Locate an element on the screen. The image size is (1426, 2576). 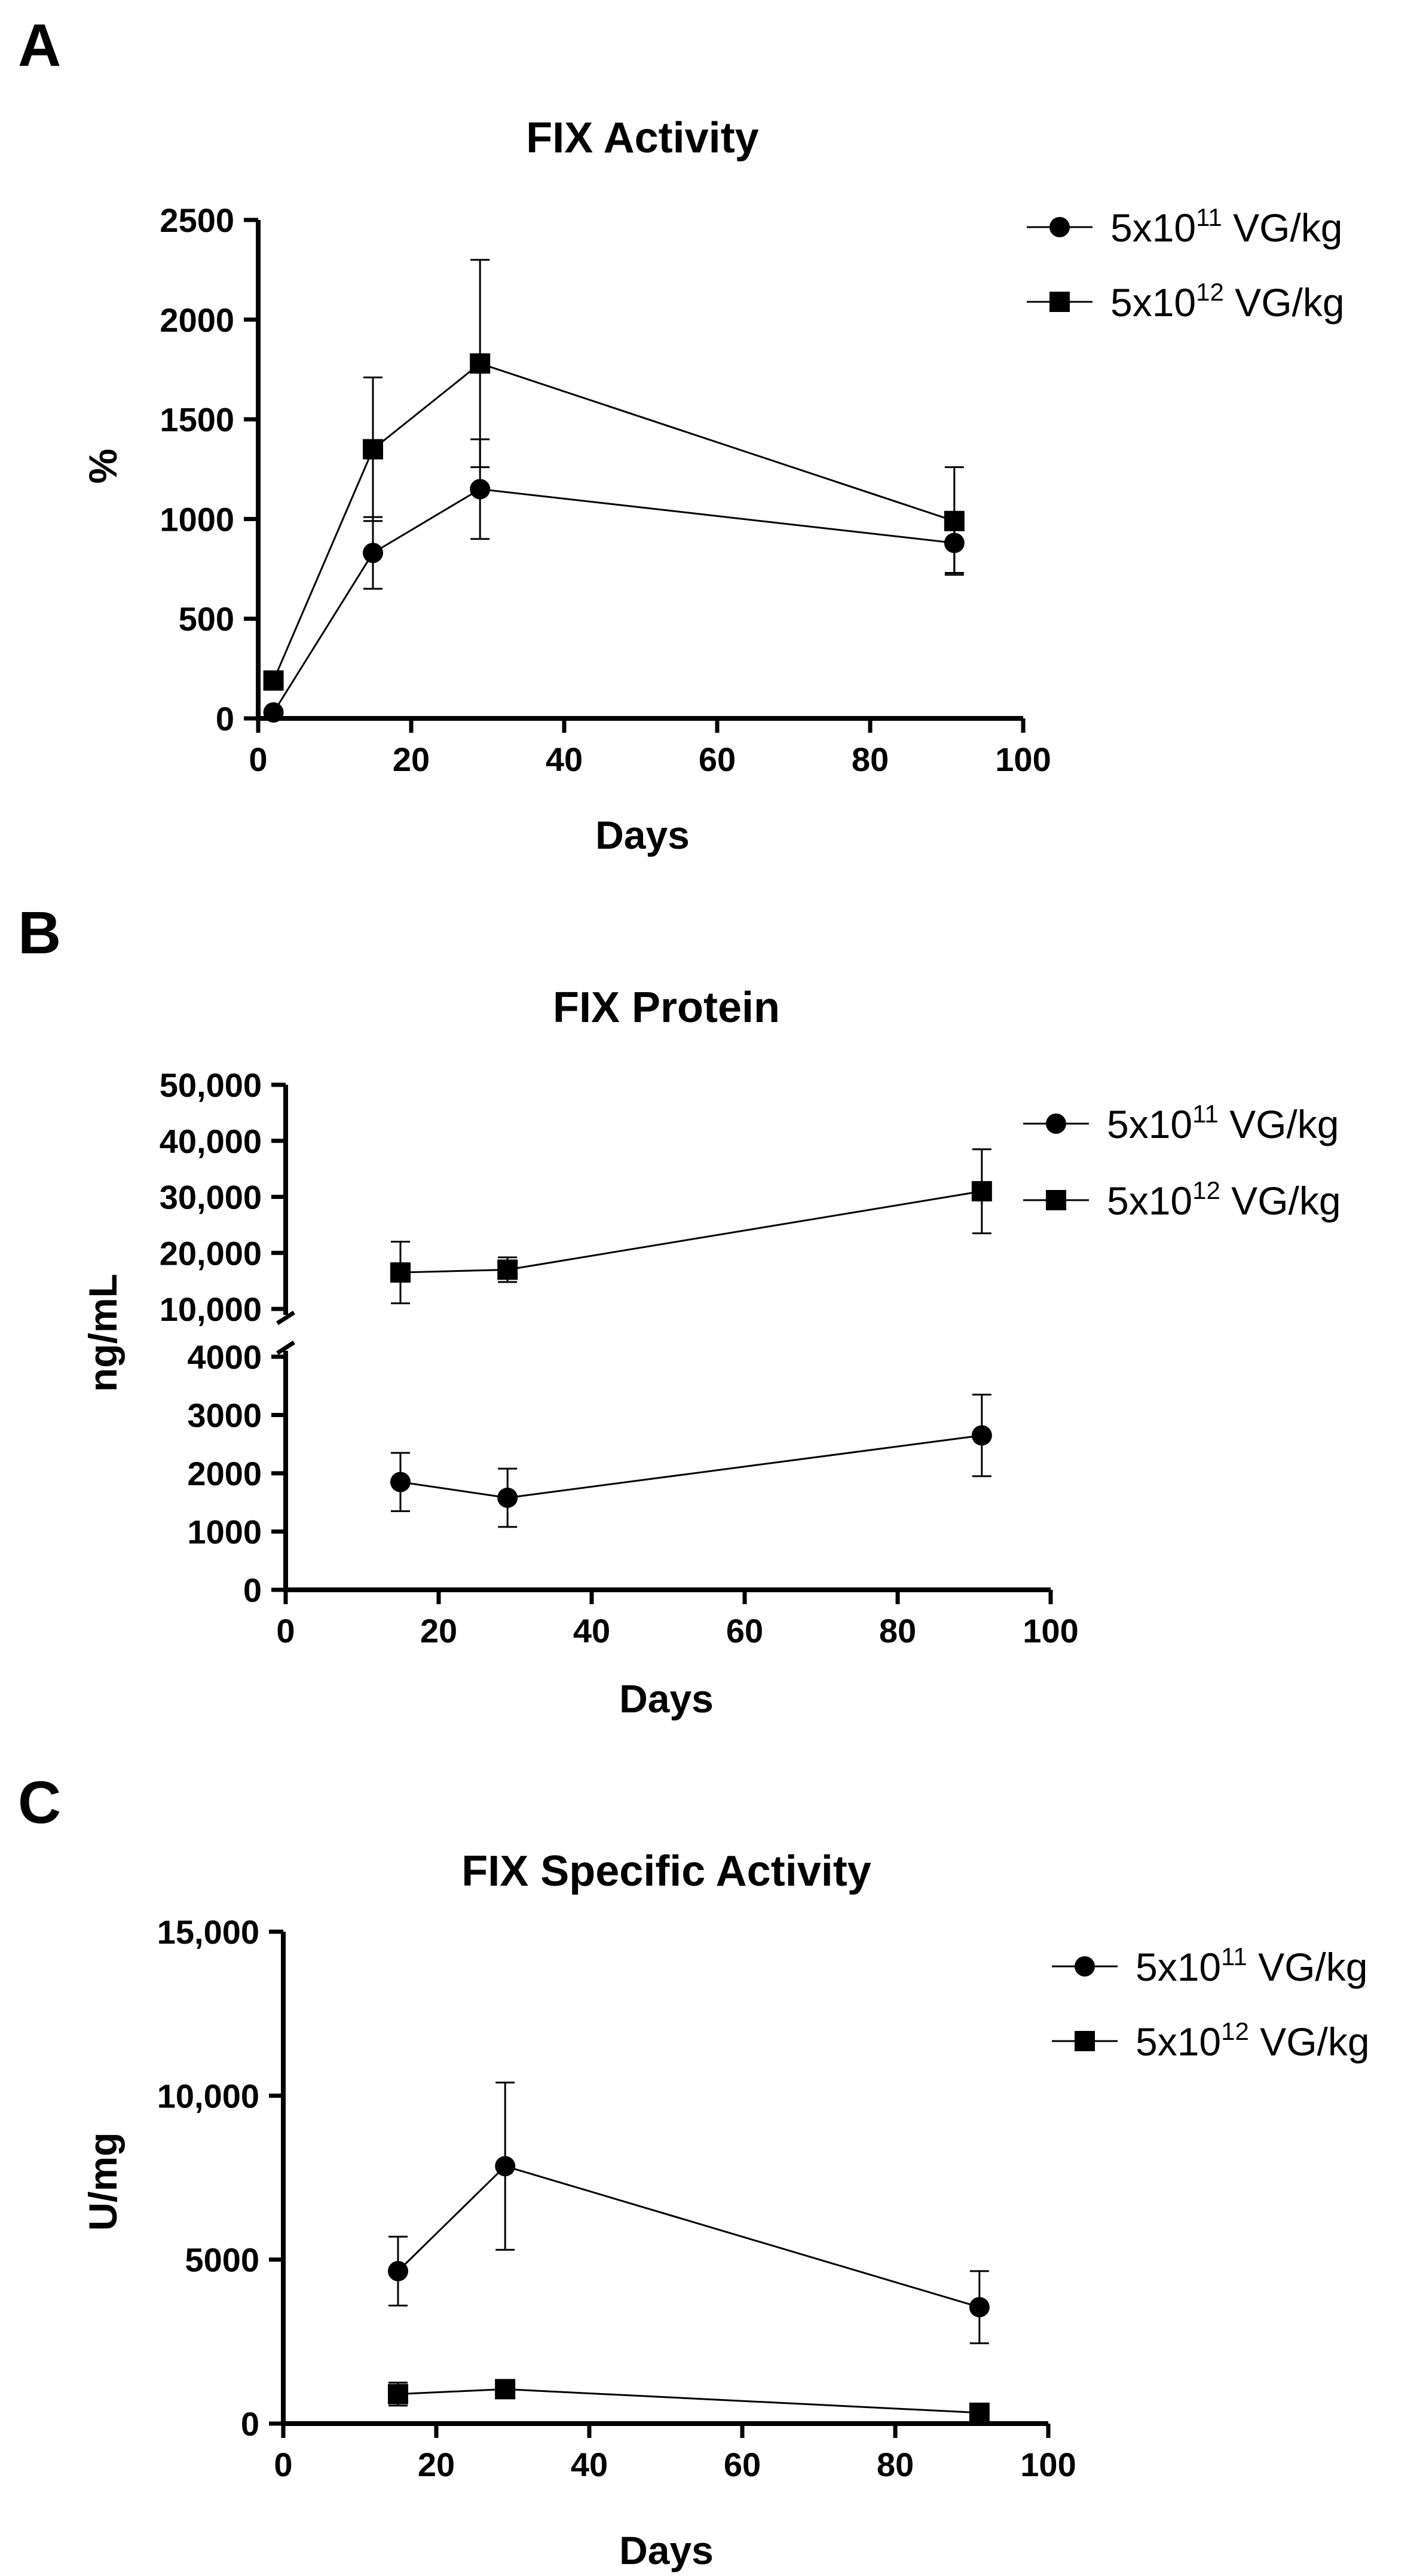
panel-b-y-tick-label: 3000 is located at coordinates (224, 1415).